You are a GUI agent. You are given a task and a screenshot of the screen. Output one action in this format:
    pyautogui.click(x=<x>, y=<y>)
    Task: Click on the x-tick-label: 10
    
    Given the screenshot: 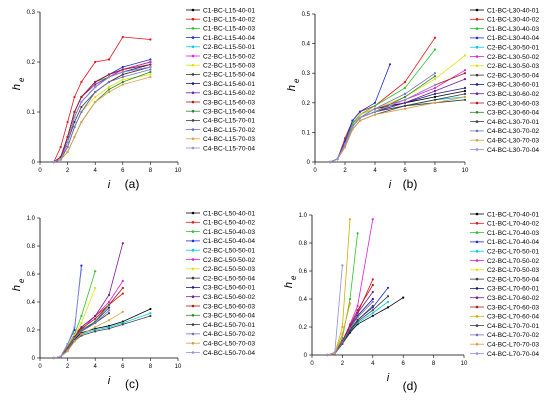 What is the action you would take?
    pyautogui.click(x=464, y=364)
    